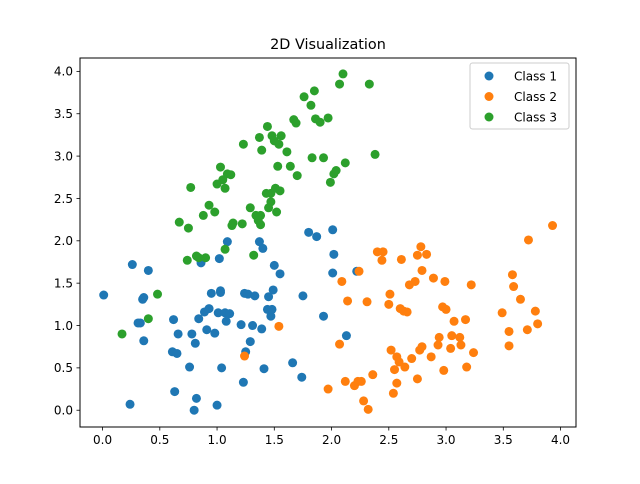  What do you see at coordinates (535, 118) in the screenshot?
I see `legend-label: Class 3` at bounding box center [535, 118].